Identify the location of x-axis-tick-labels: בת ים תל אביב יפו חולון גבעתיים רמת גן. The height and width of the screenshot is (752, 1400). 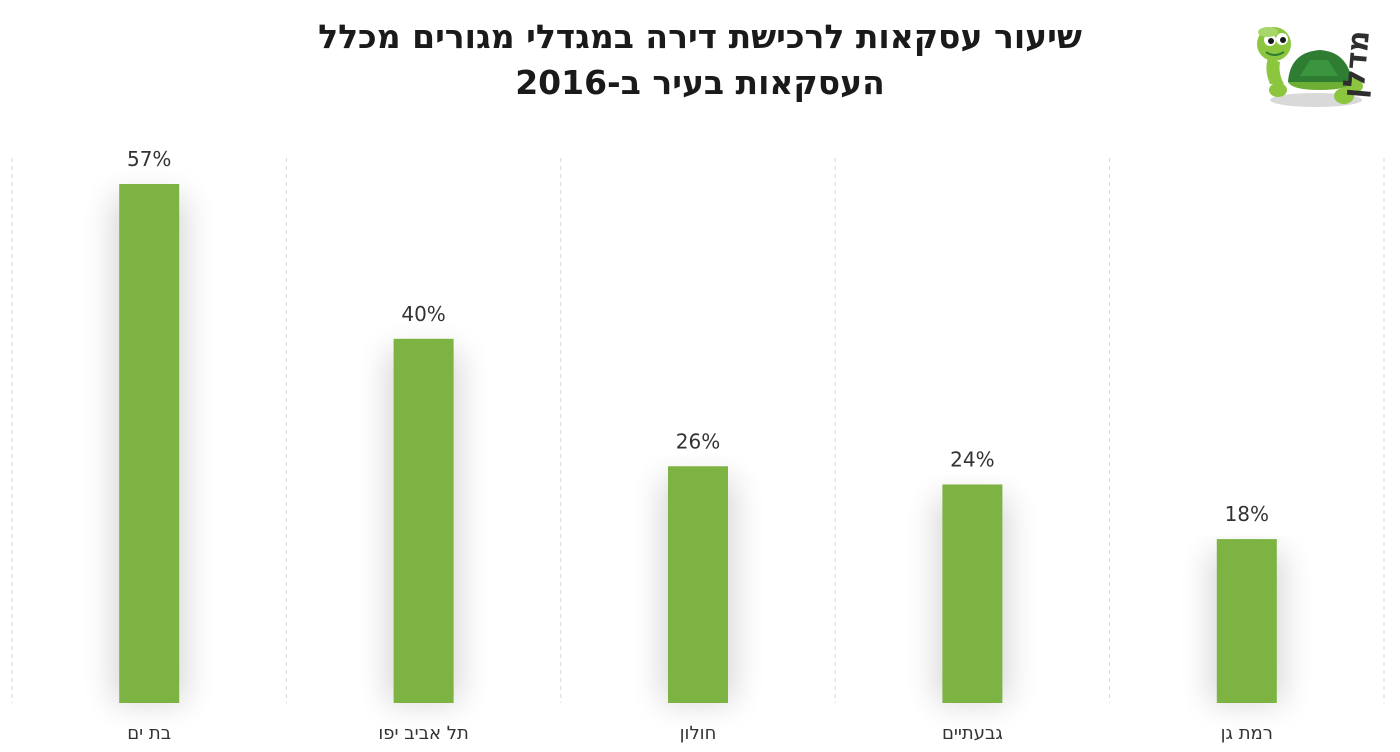
(700, 733).